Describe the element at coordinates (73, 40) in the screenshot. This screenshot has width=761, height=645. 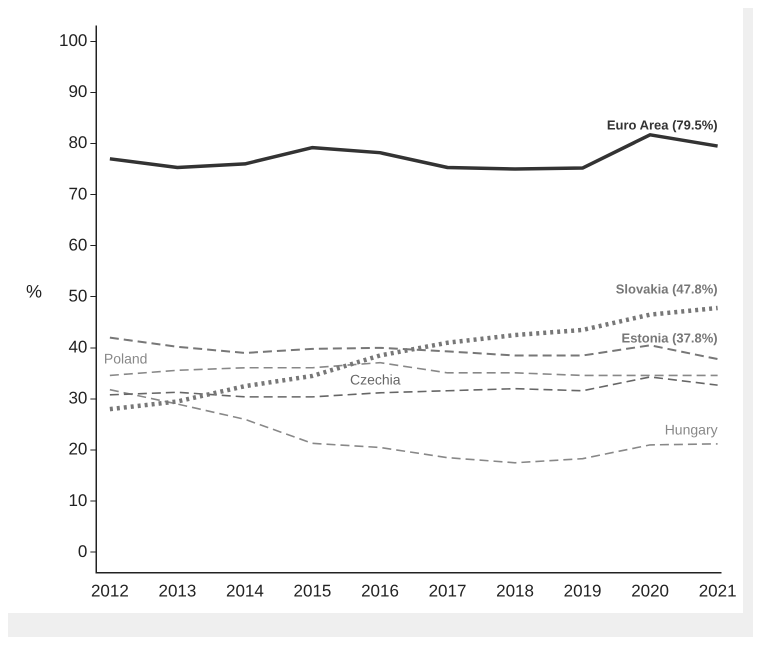
I see `y-tick-label: 100` at that location.